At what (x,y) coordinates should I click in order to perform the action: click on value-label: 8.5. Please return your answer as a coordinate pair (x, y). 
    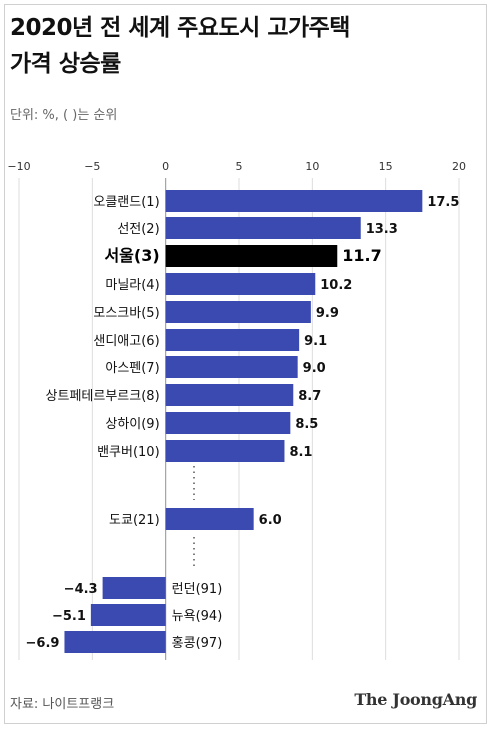
    Looking at the image, I should click on (306, 424).